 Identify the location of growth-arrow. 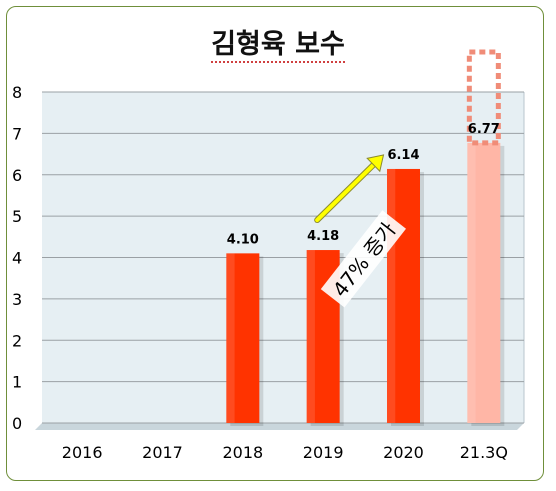
(345, 192).